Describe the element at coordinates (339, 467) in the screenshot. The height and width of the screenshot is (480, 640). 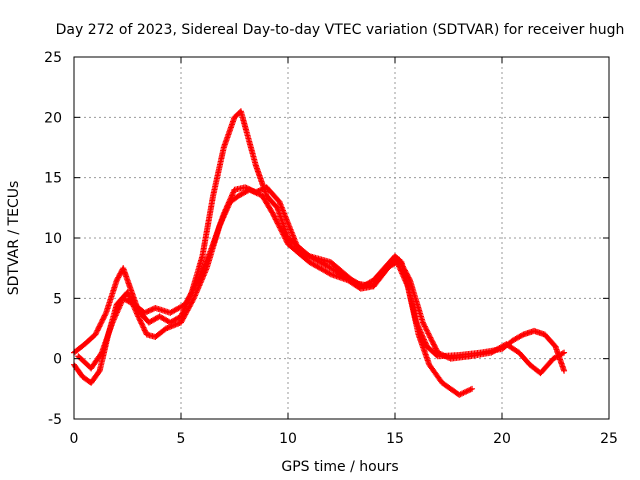
I see `x-axis-label: GPS time / hours` at that location.